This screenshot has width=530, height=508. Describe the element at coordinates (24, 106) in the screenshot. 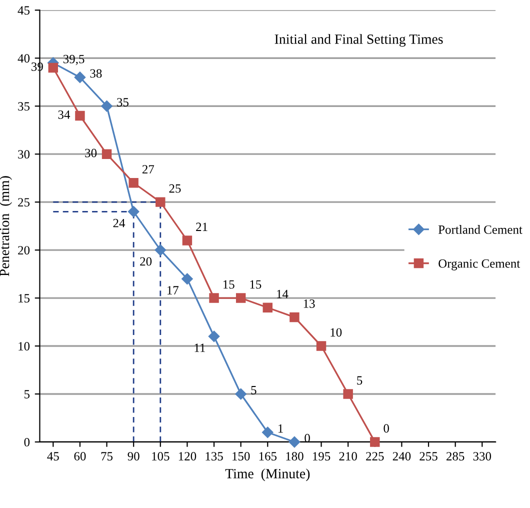

I see `y-tick-label: 35` at that location.